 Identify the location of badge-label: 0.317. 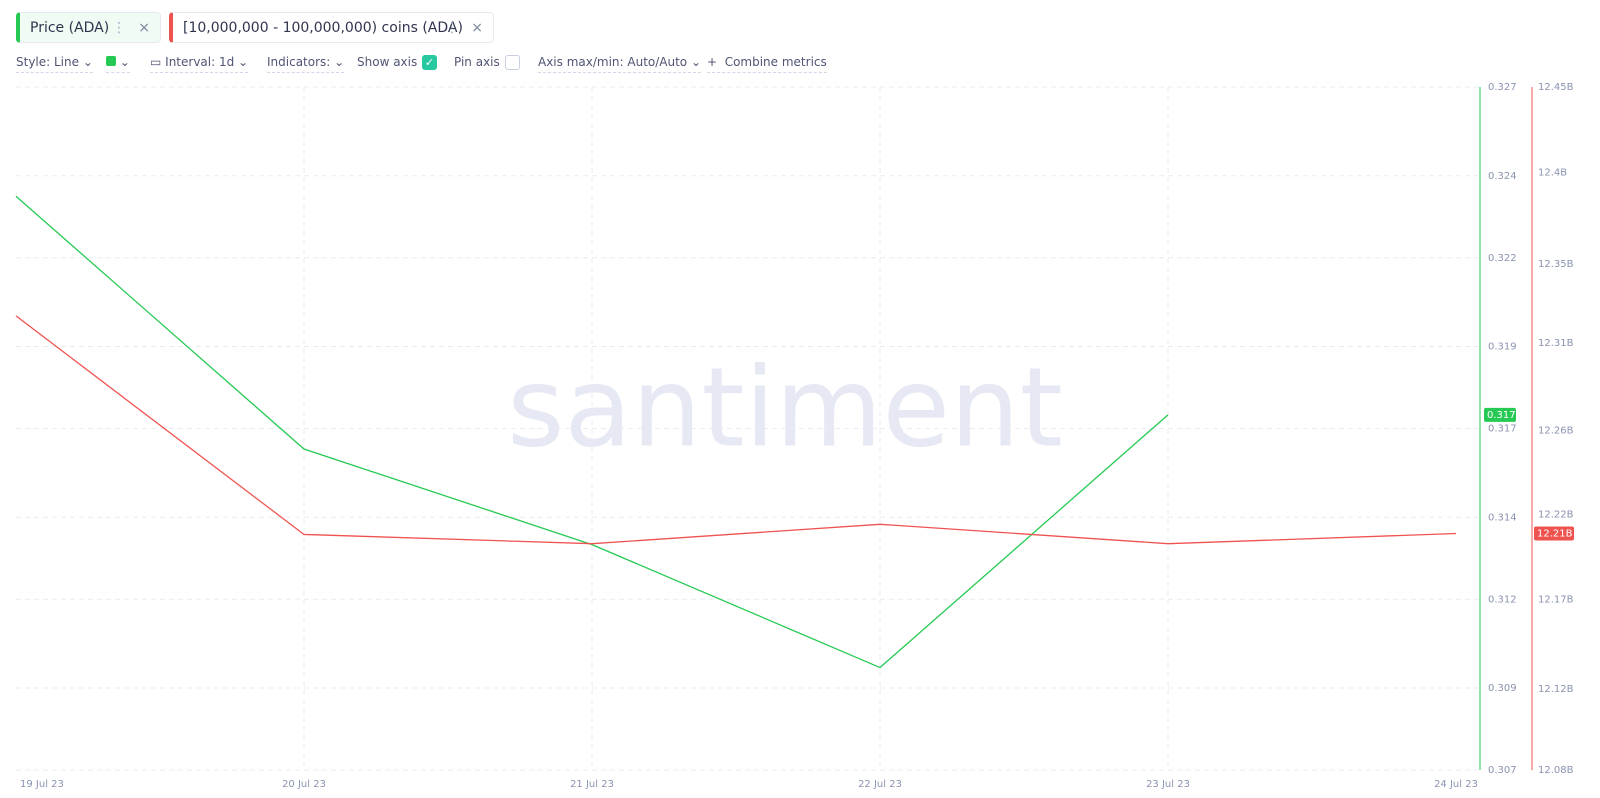
(1501, 415).